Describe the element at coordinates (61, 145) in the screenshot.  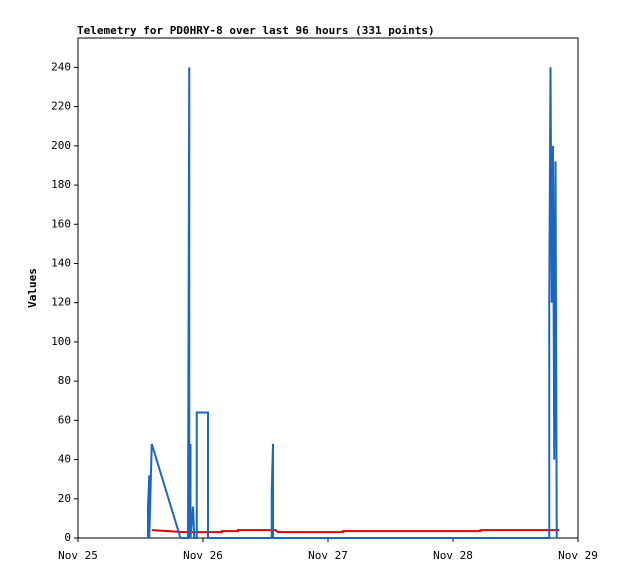
I see `y-tick-label: 200` at that location.